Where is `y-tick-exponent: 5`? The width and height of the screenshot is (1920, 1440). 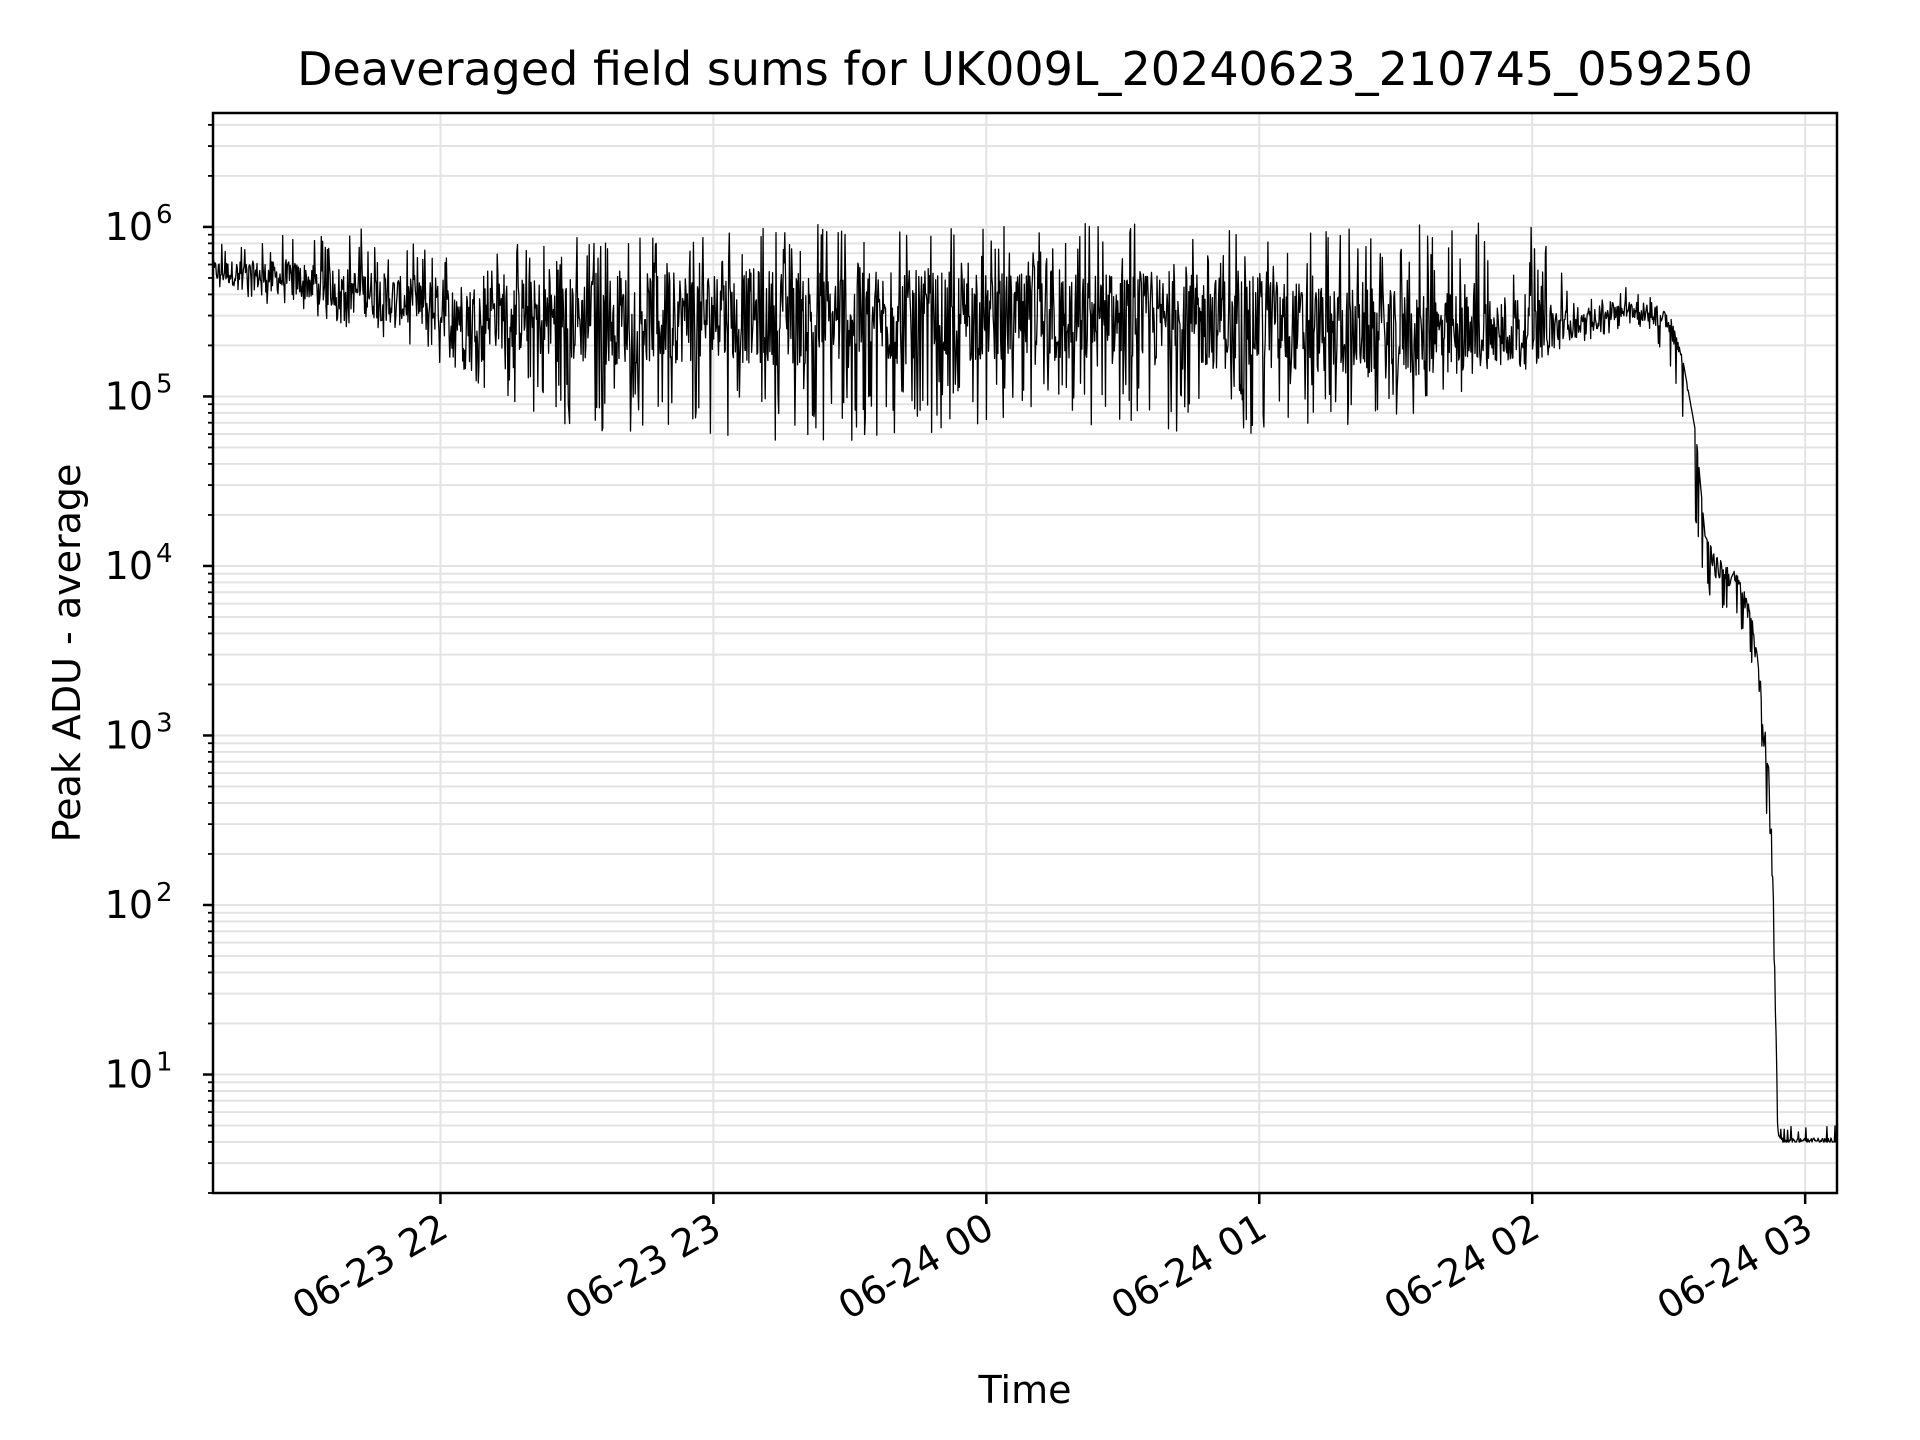
y-tick-exponent: 5 is located at coordinates (164, 384).